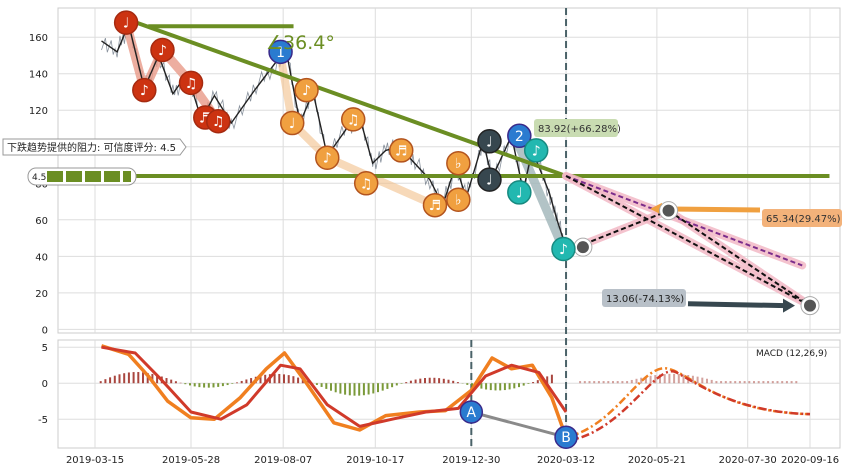  I want to click on pattern-marker-glyph-15: ♭, so click(458, 201).